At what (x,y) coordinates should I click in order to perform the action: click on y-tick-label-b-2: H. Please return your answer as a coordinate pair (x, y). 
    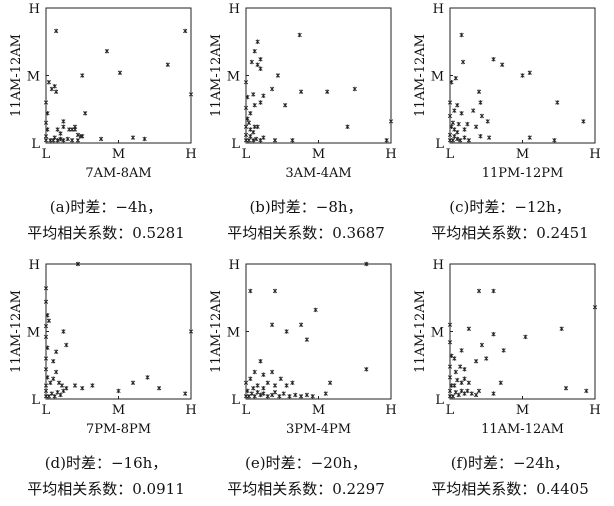
    Looking at the image, I should click on (234, 9).